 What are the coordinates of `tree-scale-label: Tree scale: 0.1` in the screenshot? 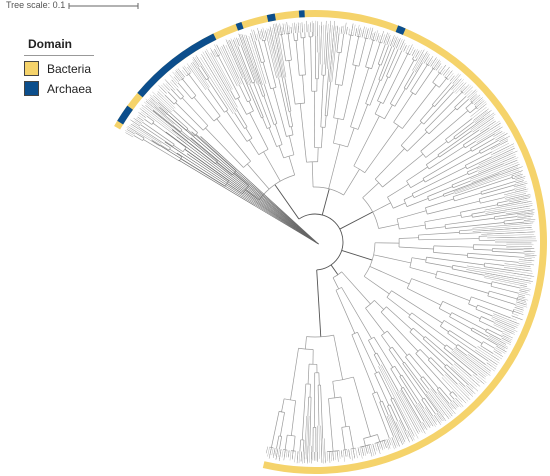 It's located at (36, 5).